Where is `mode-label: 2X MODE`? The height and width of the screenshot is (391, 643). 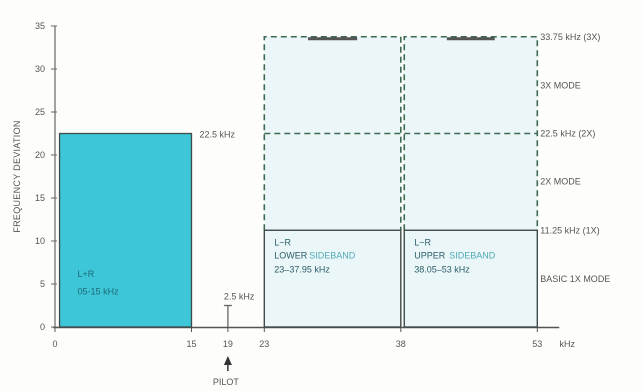 mode-label: 2X MODE is located at coordinates (560, 182).